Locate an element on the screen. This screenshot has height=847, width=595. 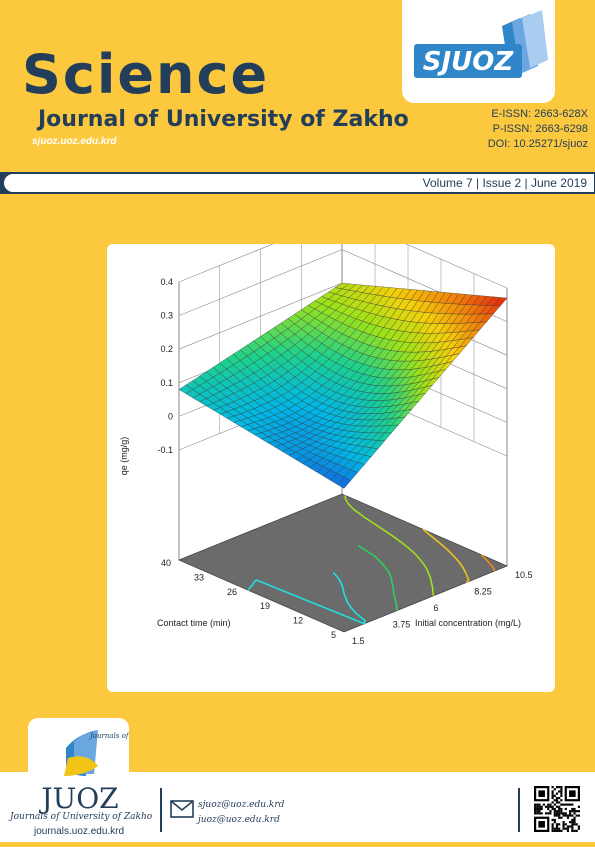
z-tick-label: 0.4 is located at coordinates (166, 282).